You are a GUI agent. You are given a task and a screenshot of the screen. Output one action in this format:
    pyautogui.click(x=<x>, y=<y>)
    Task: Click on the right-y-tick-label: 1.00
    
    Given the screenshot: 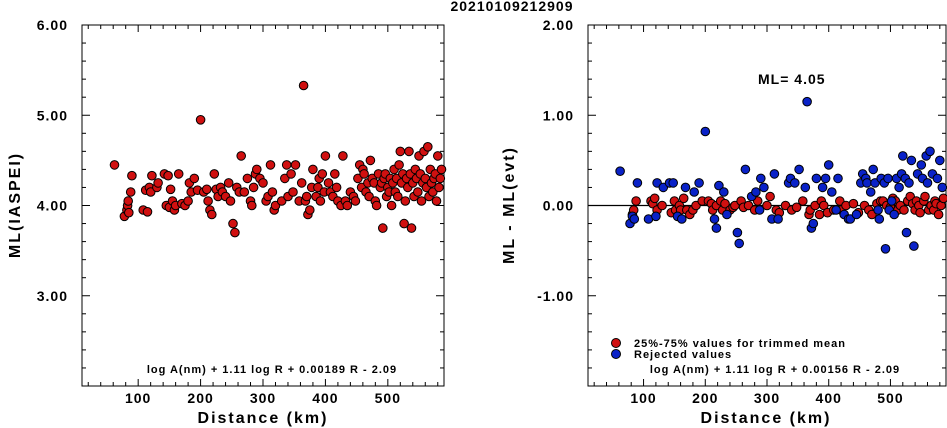 What is the action you would take?
    pyautogui.click(x=558, y=115)
    